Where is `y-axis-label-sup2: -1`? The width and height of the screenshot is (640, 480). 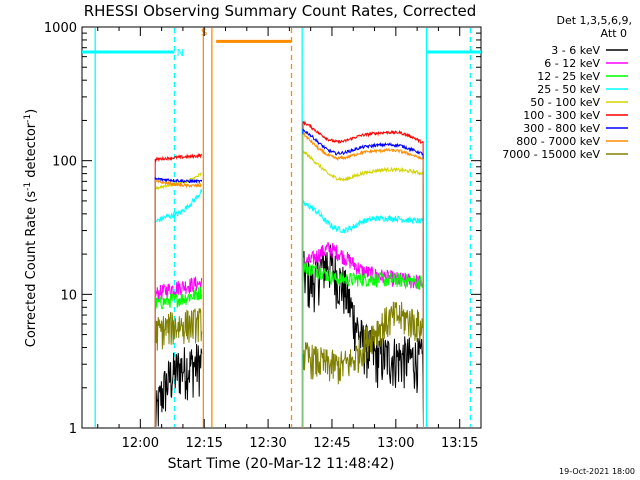 y-axis-label-sup2: -1 is located at coordinates (28, 118).